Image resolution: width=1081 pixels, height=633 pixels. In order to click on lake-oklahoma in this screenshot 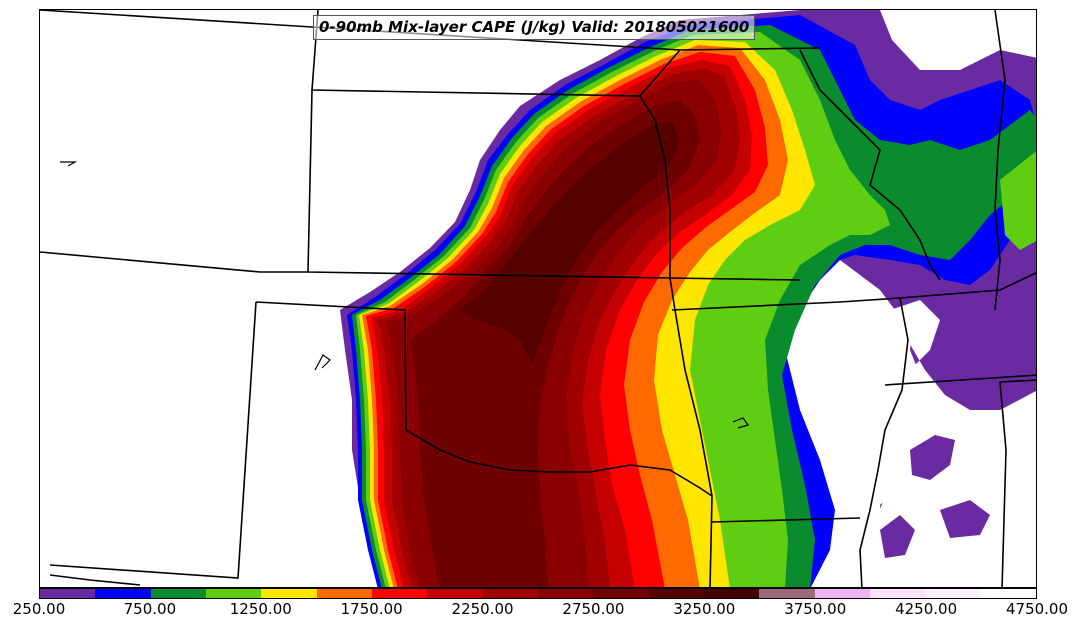, I will do `click(740, 423)`.